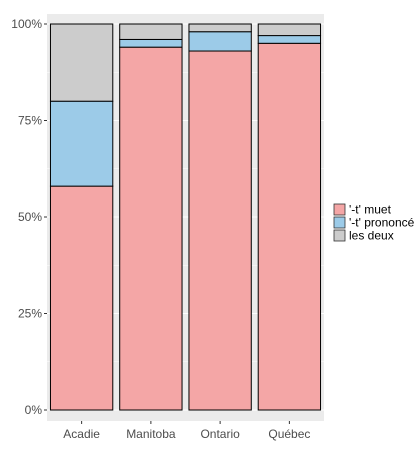 The width and height of the screenshot is (417, 449). Describe the element at coordinates (186, 431) in the screenshot. I see `x-axis: Acadie Manitoba Ontario Québec` at that location.